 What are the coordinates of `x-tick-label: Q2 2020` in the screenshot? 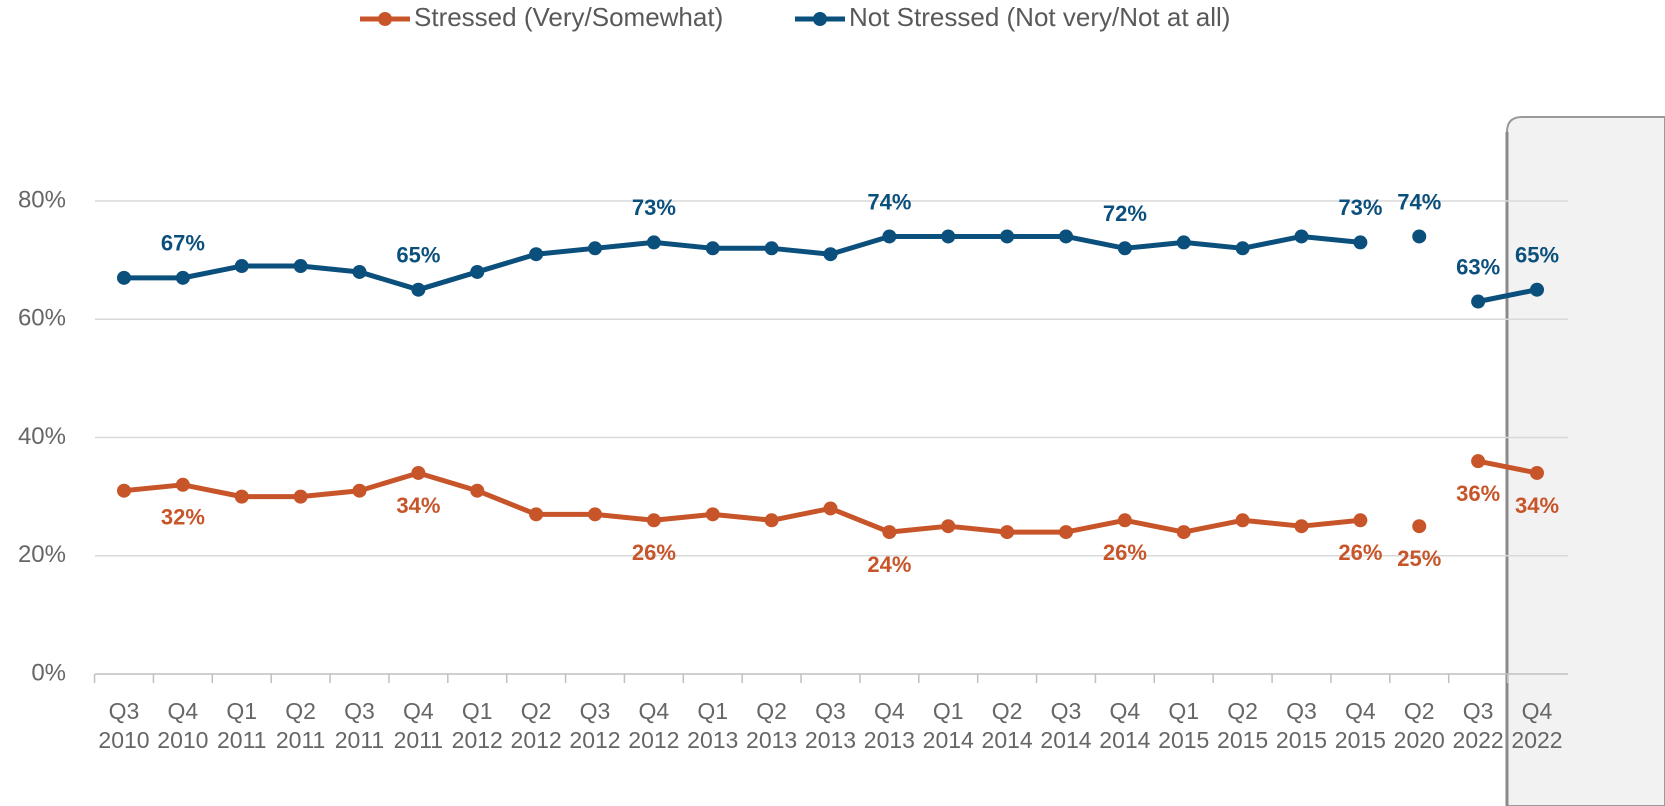 It's located at (1419, 725).